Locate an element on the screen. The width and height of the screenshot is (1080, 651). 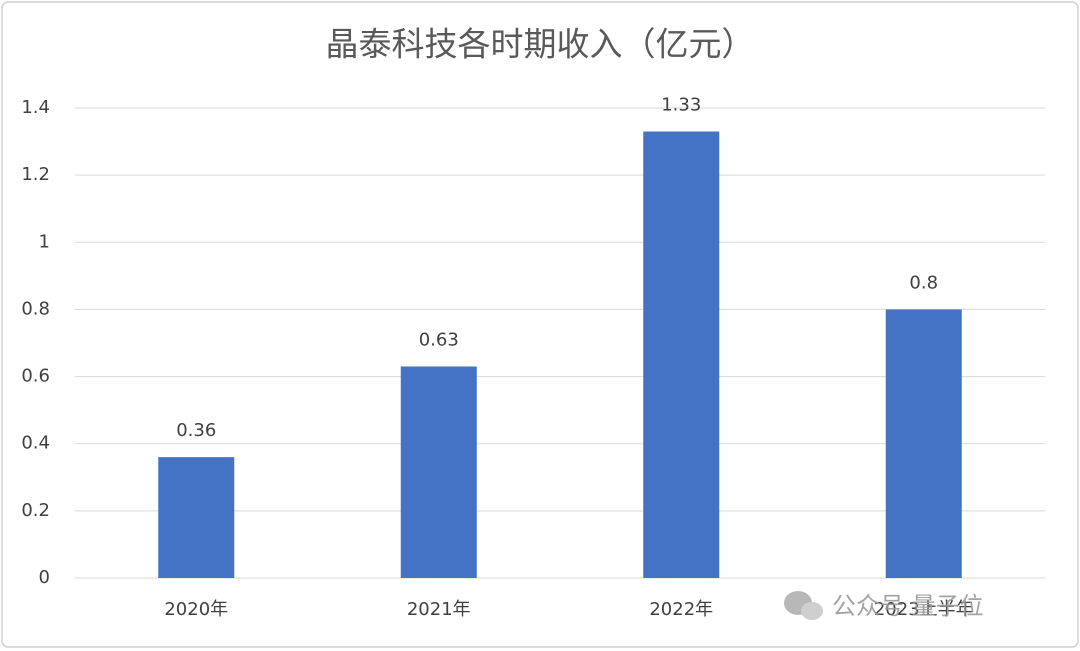
value-label: 0.8 is located at coordinates (923, 282).